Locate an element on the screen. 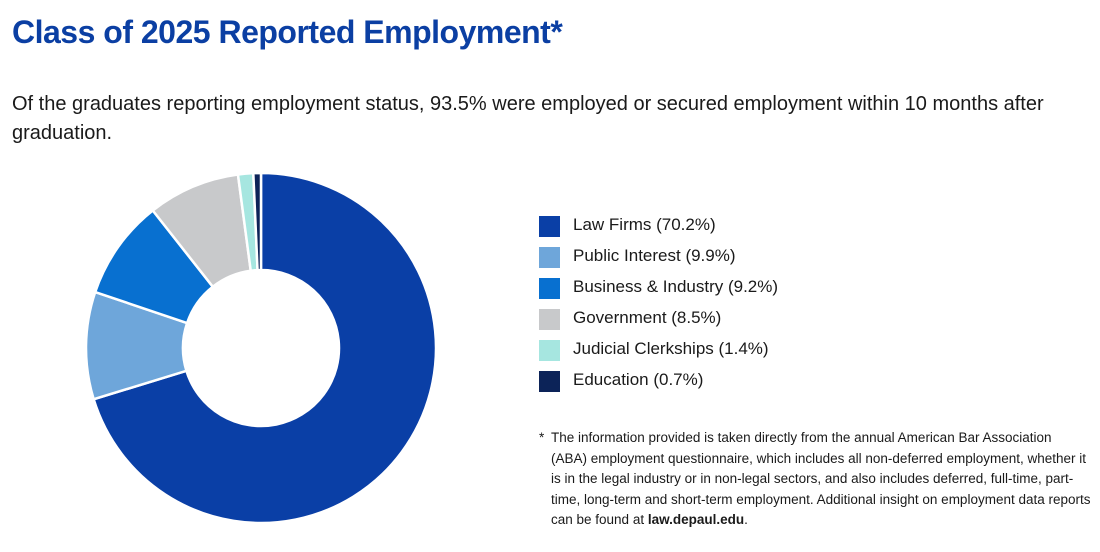 The image size is (1100, 552). legend-label: Business & Industry (9.2%) is located at coordinates (676, 286).